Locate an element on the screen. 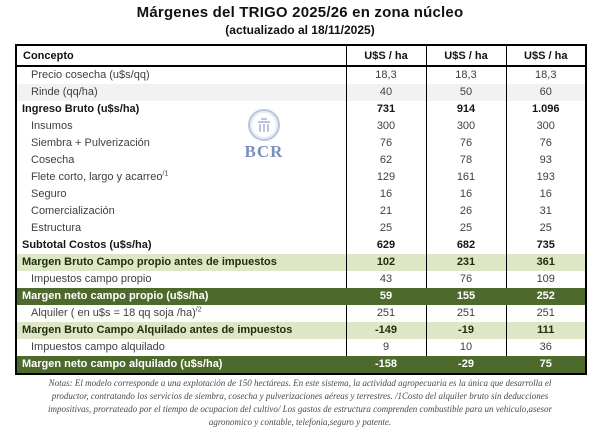  row-label: Precio cosecha (u$s/qq) is located at coordinates (90, 75).